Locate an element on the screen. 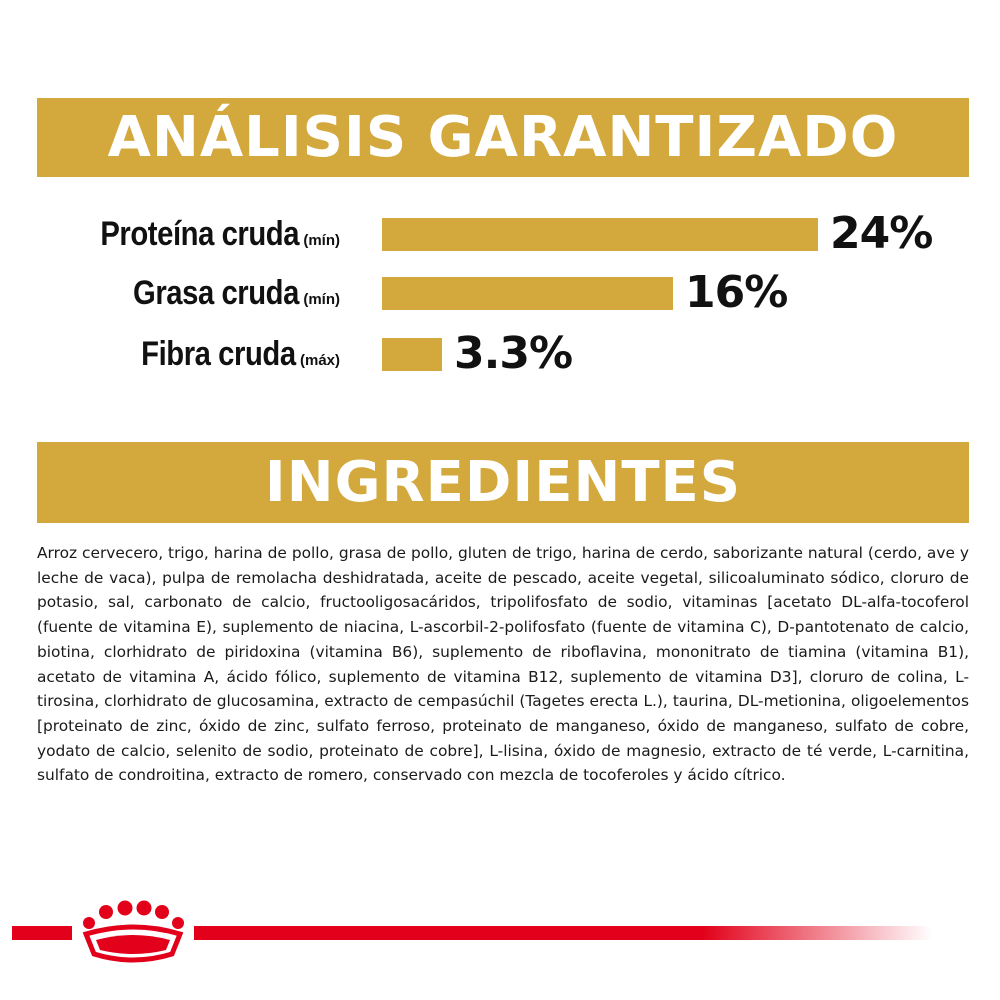 The width and height of the screenshot is (1000, 1000). nutrient-name: Fibra cruda is located at coordinates (218, 354).